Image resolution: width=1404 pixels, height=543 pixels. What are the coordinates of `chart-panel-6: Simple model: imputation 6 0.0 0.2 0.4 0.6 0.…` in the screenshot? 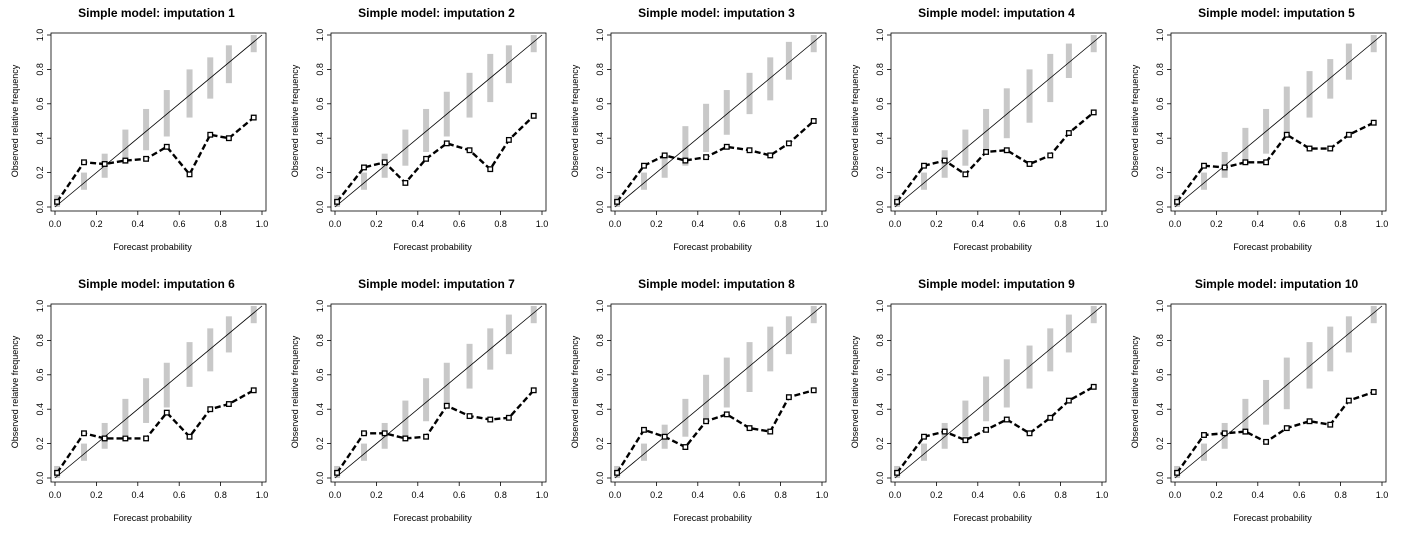 It's located at (140, 407).